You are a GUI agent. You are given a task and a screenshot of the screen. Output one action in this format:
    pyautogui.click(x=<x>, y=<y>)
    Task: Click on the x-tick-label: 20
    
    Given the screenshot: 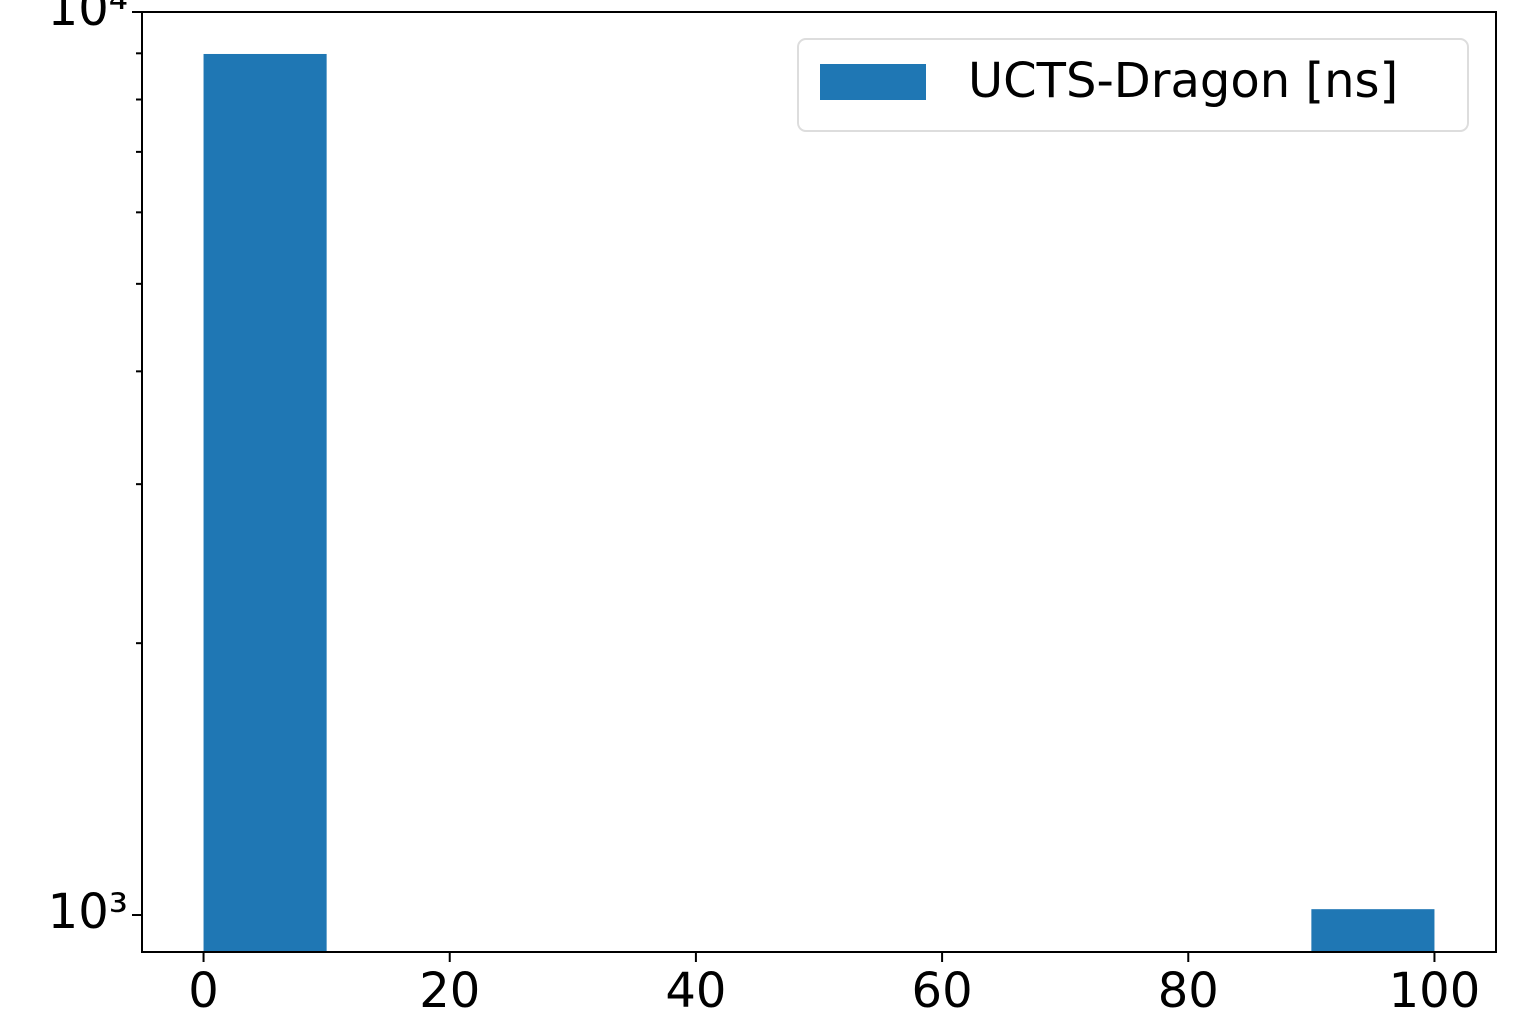 What is the action you would take?
    pyautogui.click(x=449, y=991)
    